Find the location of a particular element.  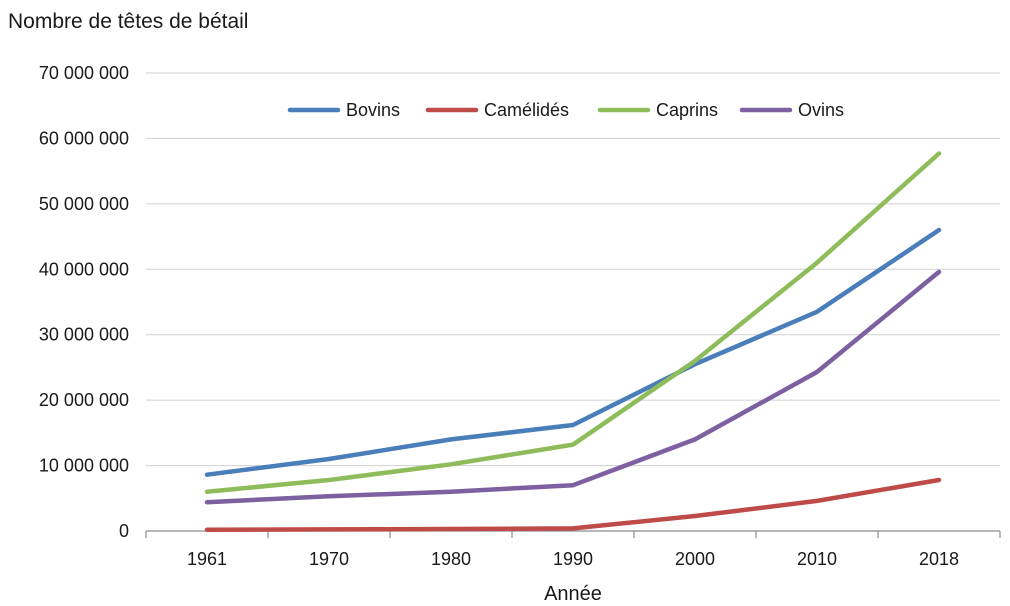

legend-label: Ovins is located at coordinates (821, 110).